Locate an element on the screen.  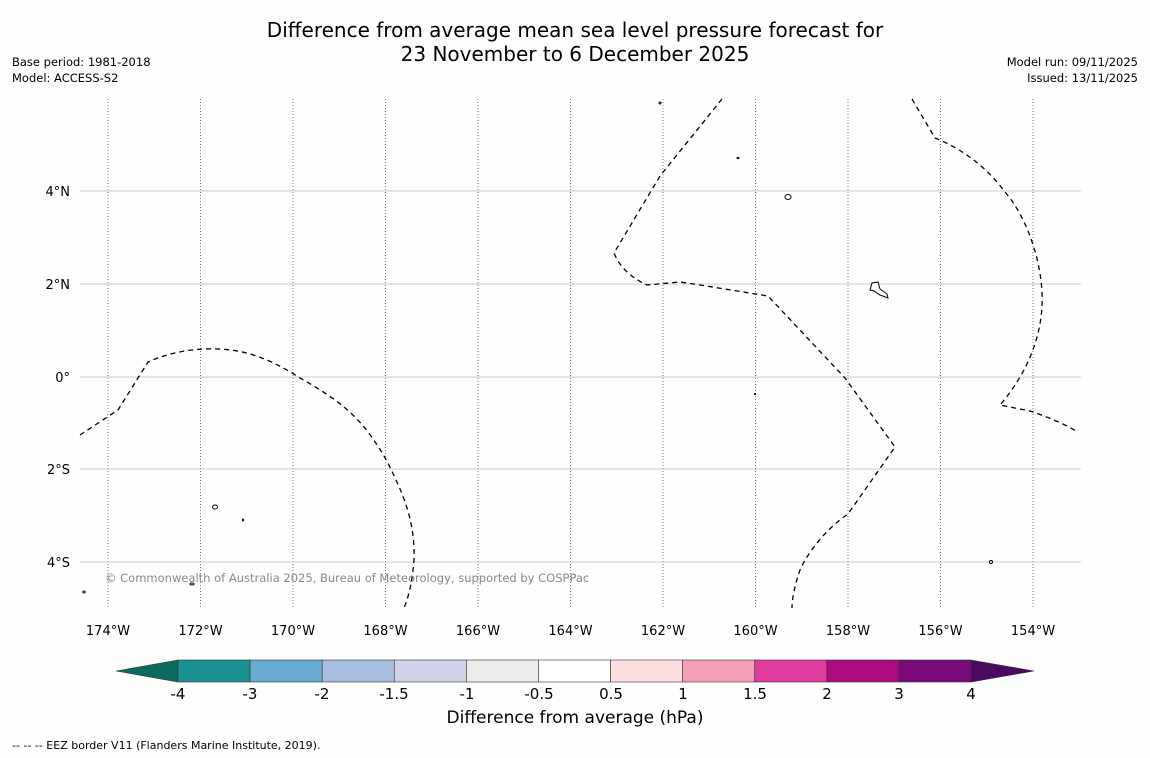
meta-right: Model run: 09/11/2025 Issued: 13/11/2025 is located at coordinates (1072, 70).